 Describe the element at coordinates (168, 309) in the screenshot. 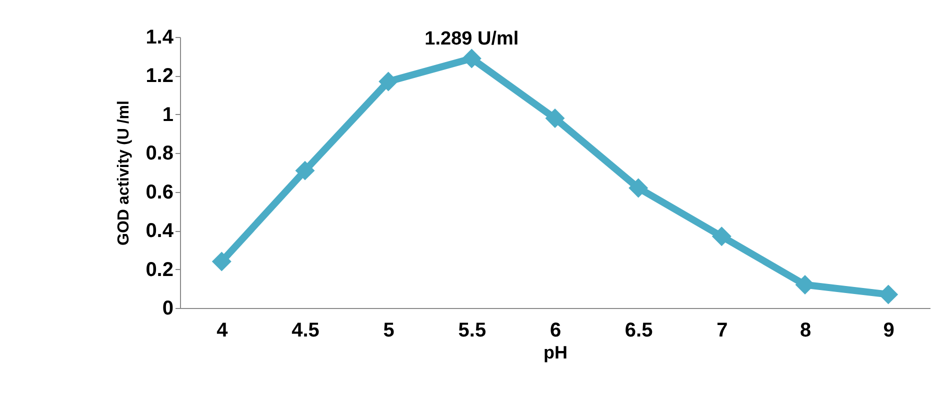

I see `y-tick-label: 0` at that location.